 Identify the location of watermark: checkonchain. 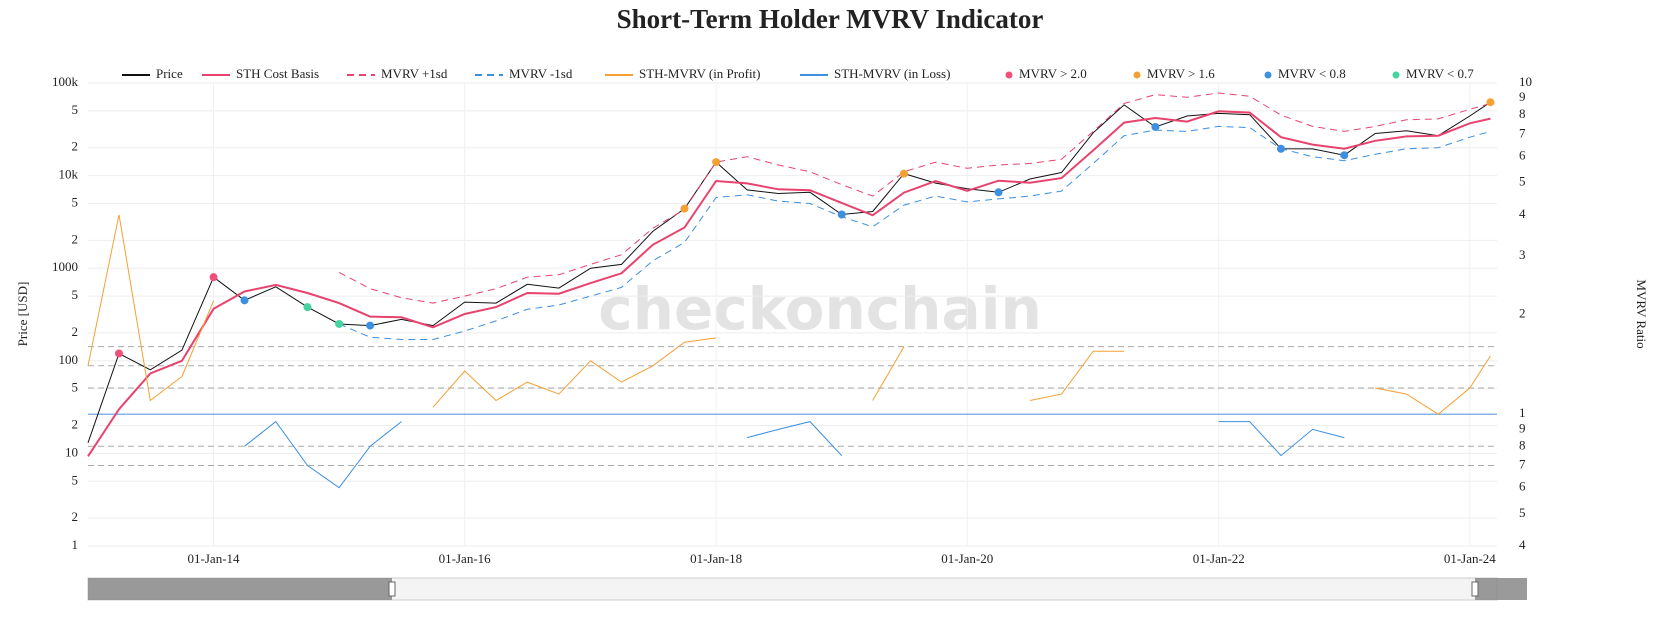
(820, 309).